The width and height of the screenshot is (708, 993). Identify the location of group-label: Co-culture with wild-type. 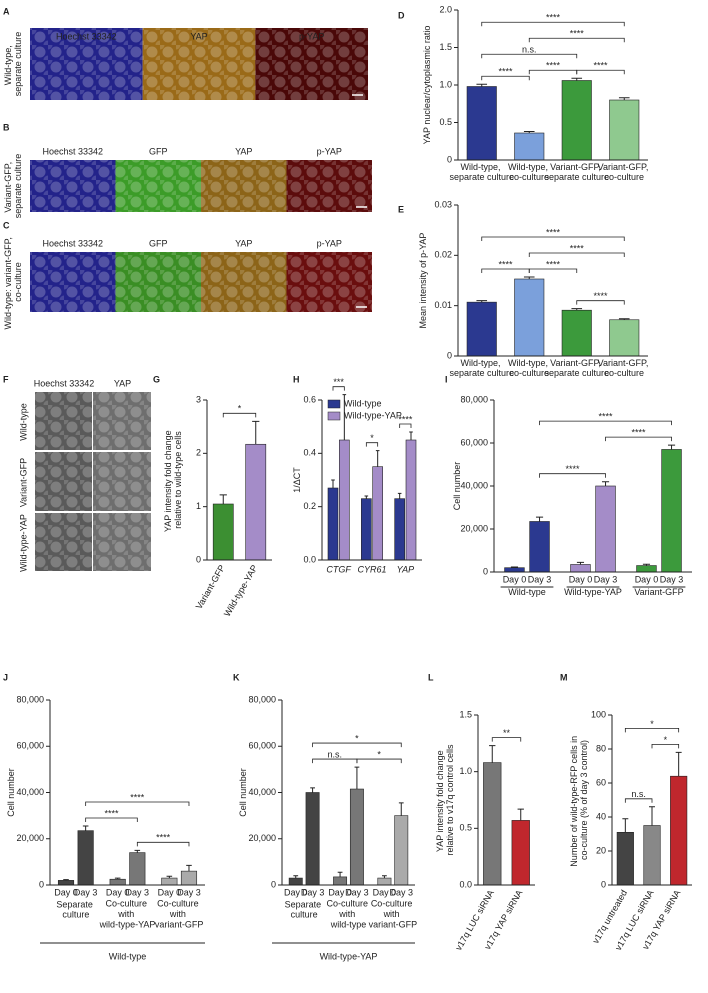
(348, 914).